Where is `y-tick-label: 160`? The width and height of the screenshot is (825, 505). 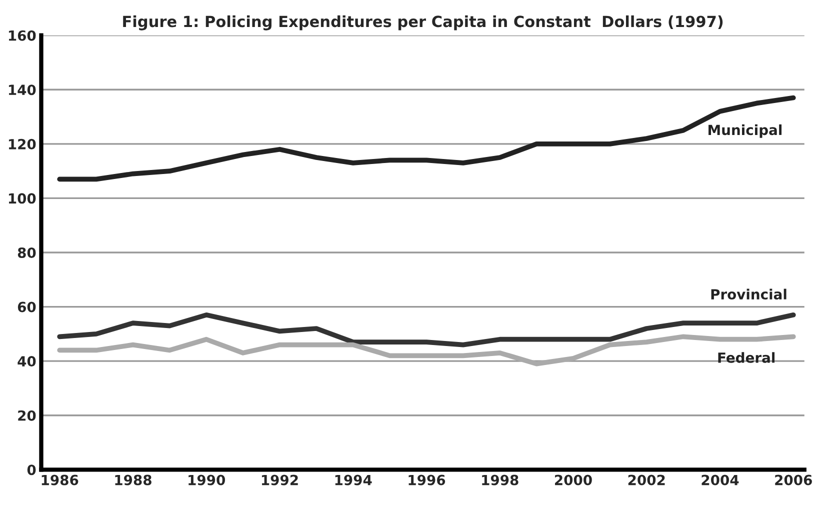 y-tick-label: 160 is located at coordinates (22, 35).